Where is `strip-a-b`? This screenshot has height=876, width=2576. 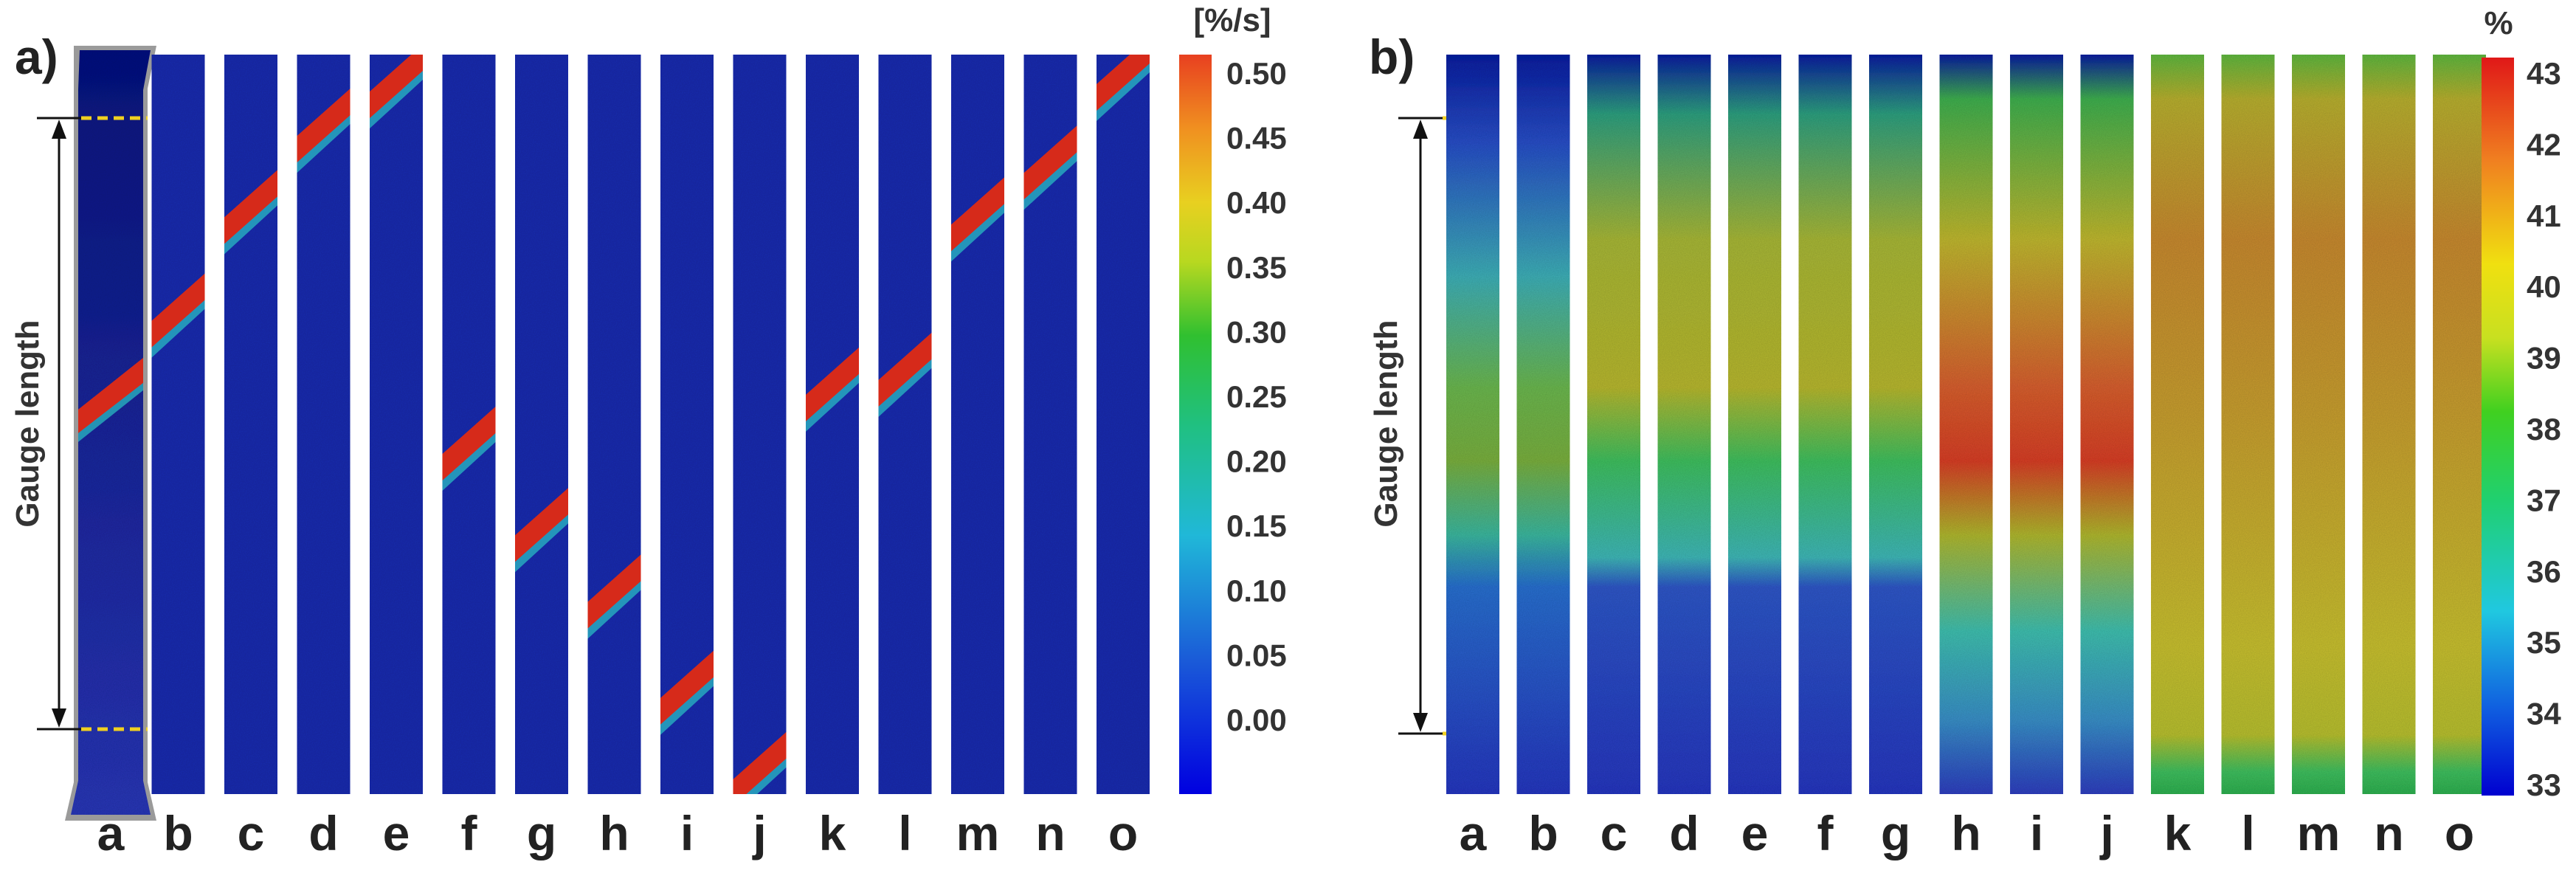 strip-a-b is located at coordinates (178, 425).